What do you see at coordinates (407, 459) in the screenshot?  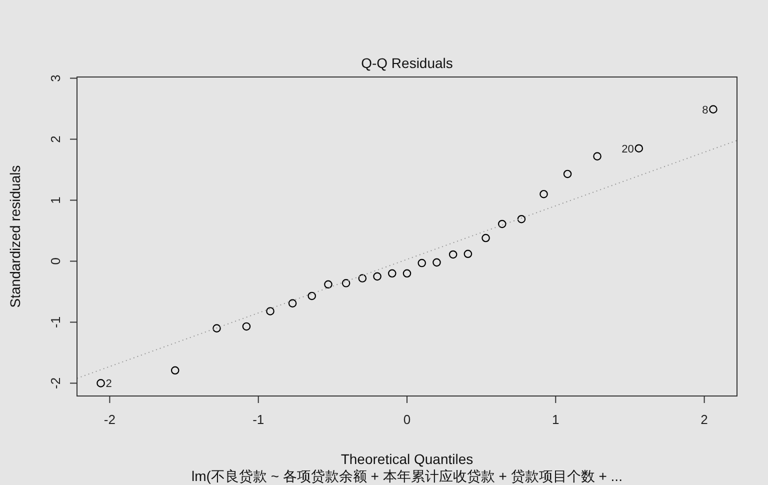 I see `x-axis-title: Theoretical Quantiles` at bounding box center [407, 459].